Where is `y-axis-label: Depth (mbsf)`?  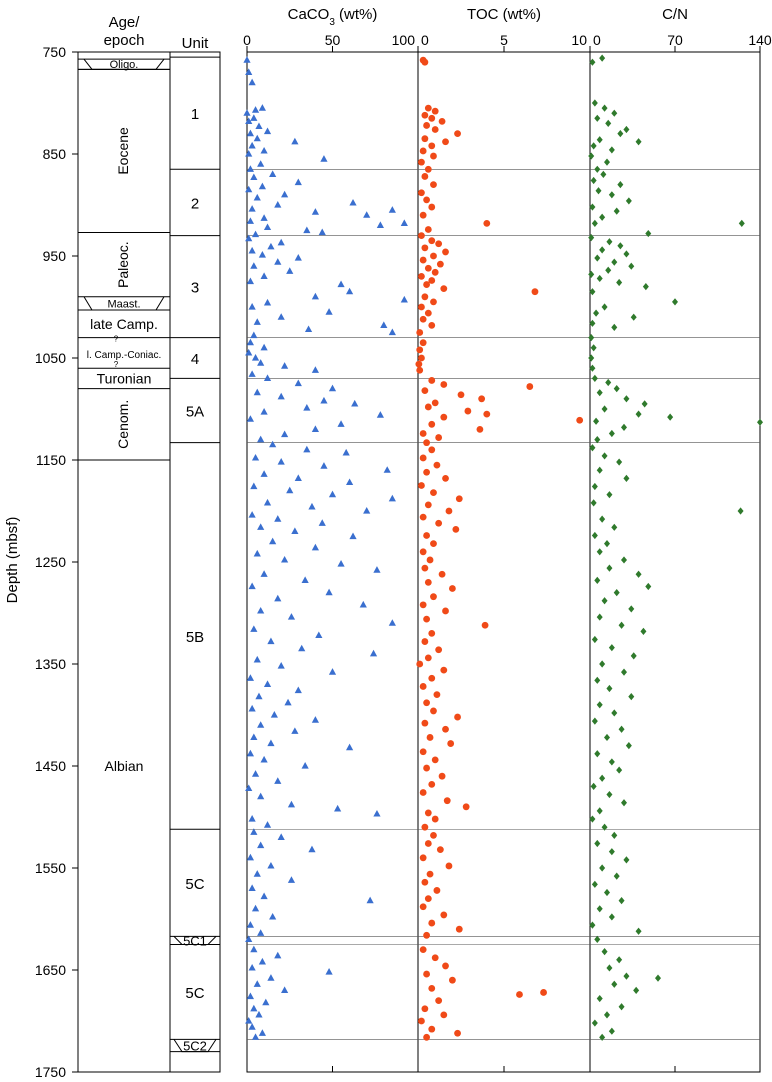
y-axis-label: Depth (mbsf) is located at coordinates (12, 560).